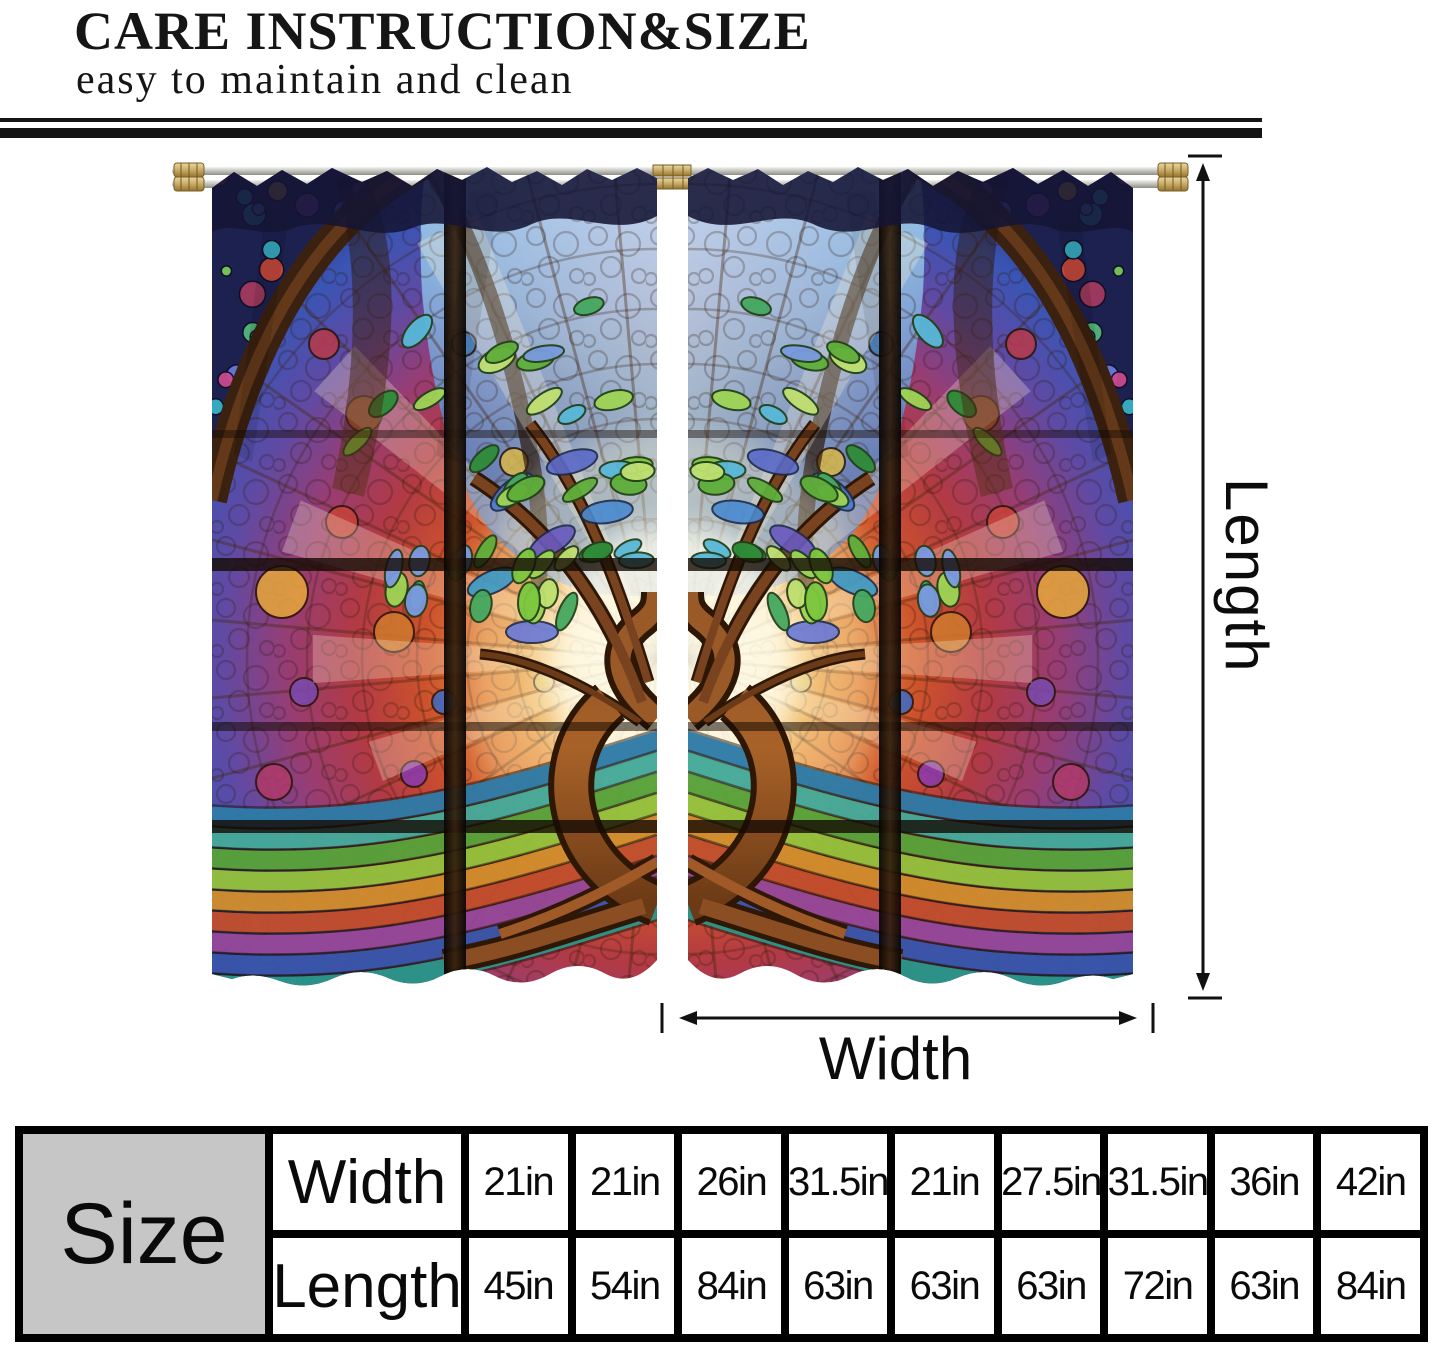  What do you see at coordinates (1264, 1182) in the screenshot?
I see `width-value: 36in` at bounding box center [1264, 1182].